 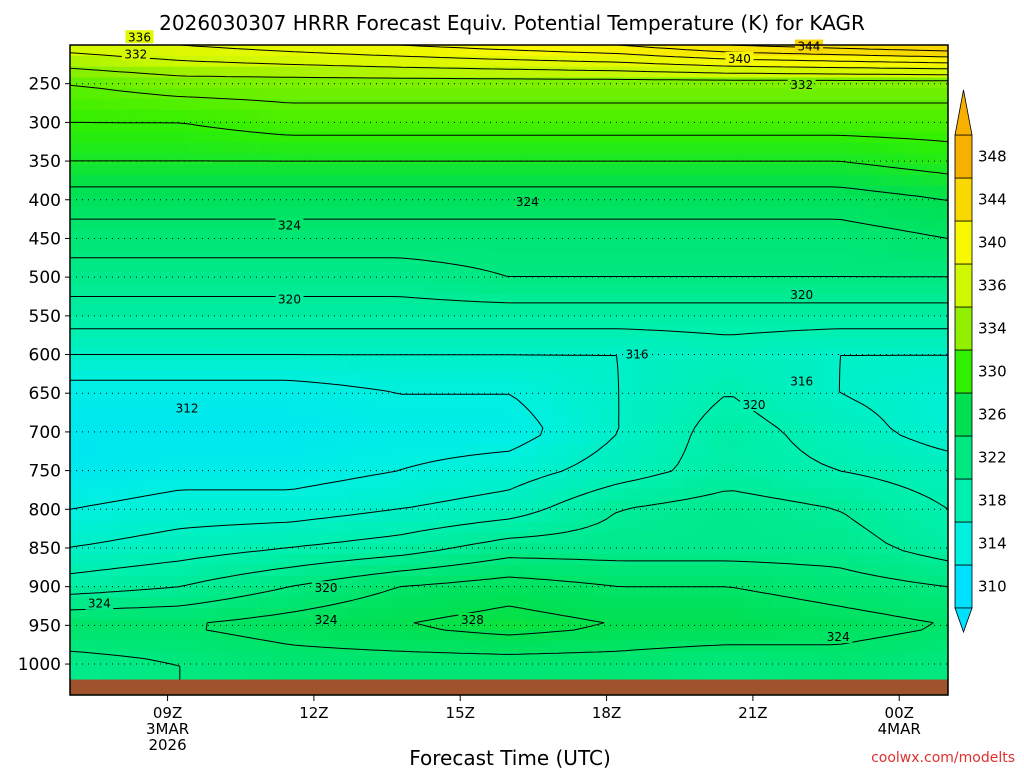 What do you see at coordinates (992, 415) in the screenshot?
I see `colorbar-label: 326` at bounding box center [992, 415].